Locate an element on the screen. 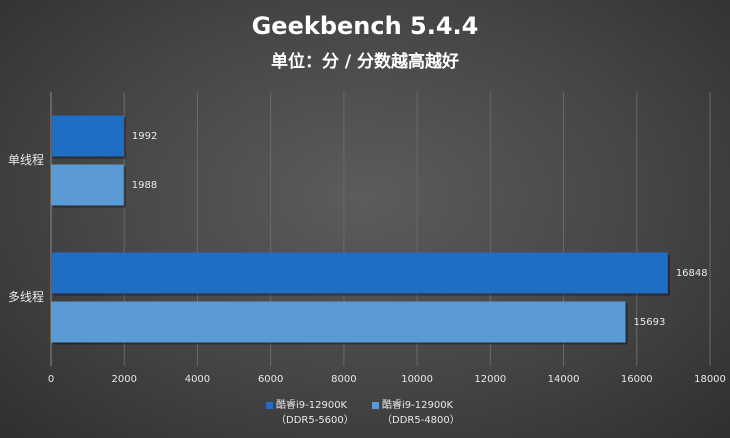 This screenshot has width=730, height=438. x-tick-label: 16000 is located at coordinates (637, 379).